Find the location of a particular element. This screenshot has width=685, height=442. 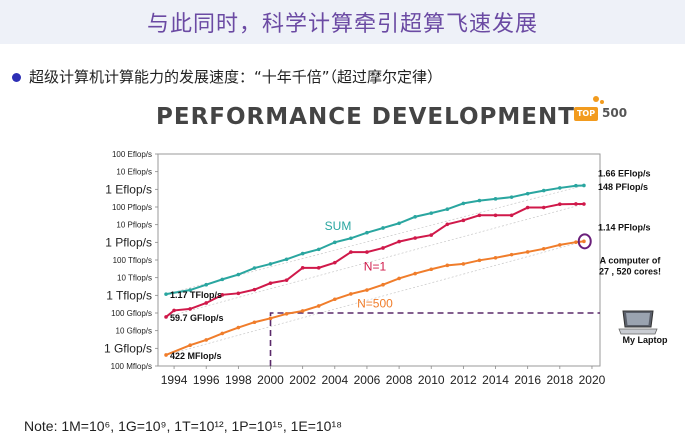

x-tick-label: 2020 is located at coordinates (592, 379).